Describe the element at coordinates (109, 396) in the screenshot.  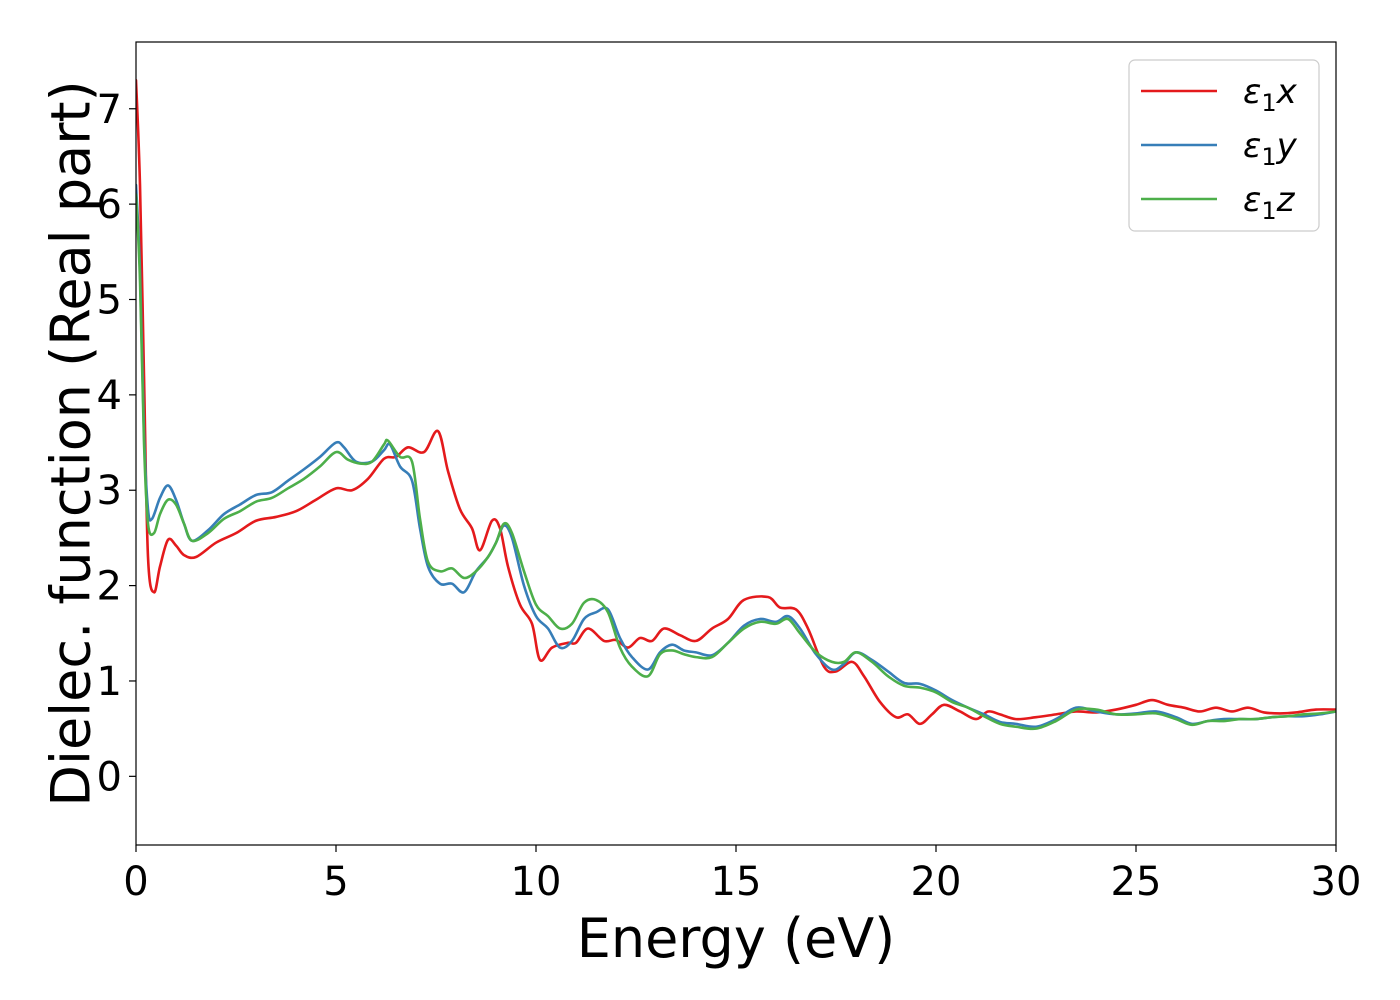
I see `y-tick-label: 4` at that location.